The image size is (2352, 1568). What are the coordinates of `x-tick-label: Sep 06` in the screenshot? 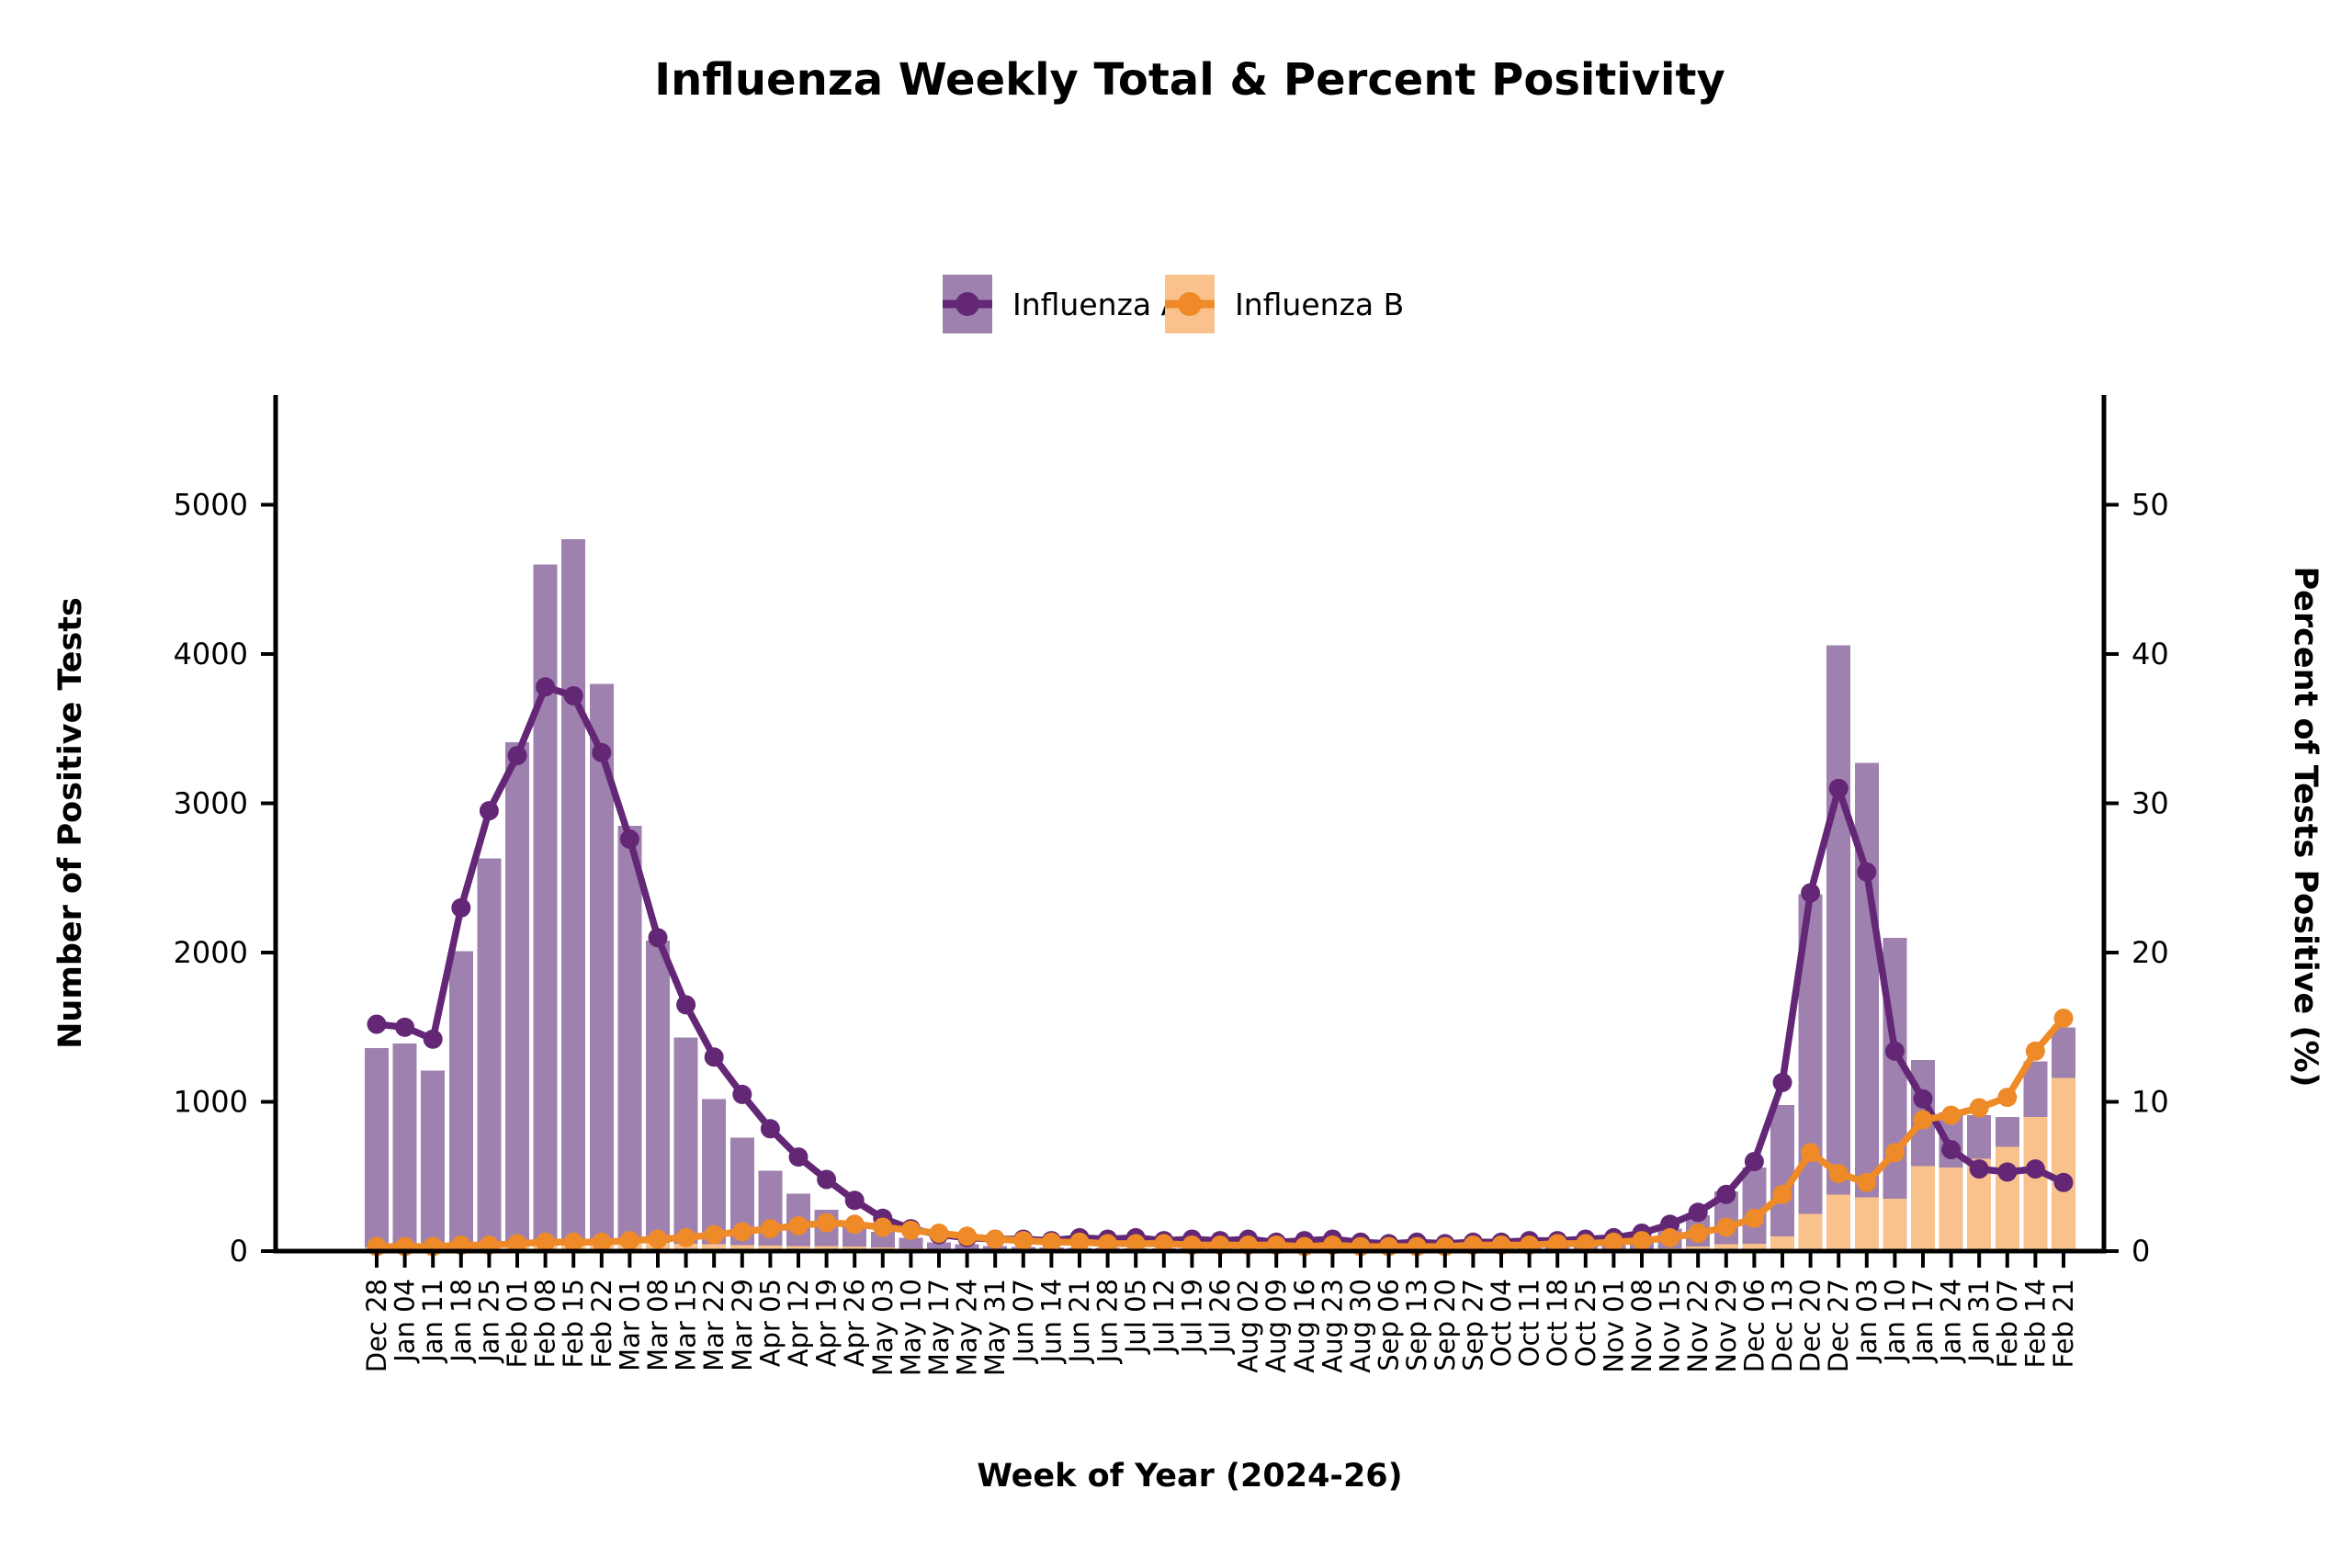 It's located at (1389, 1325).